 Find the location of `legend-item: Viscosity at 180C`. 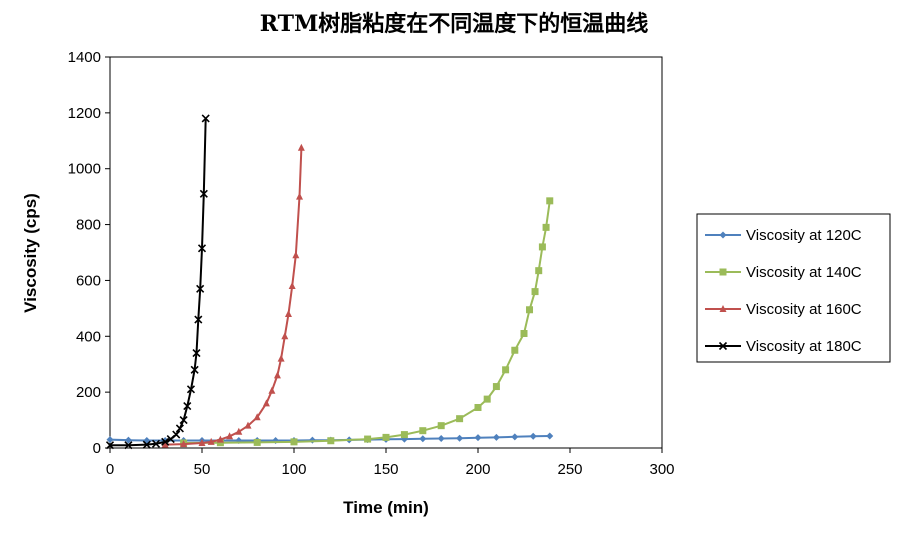

legend-item: Viscosity at 180C is located at coordinates (783, 346).